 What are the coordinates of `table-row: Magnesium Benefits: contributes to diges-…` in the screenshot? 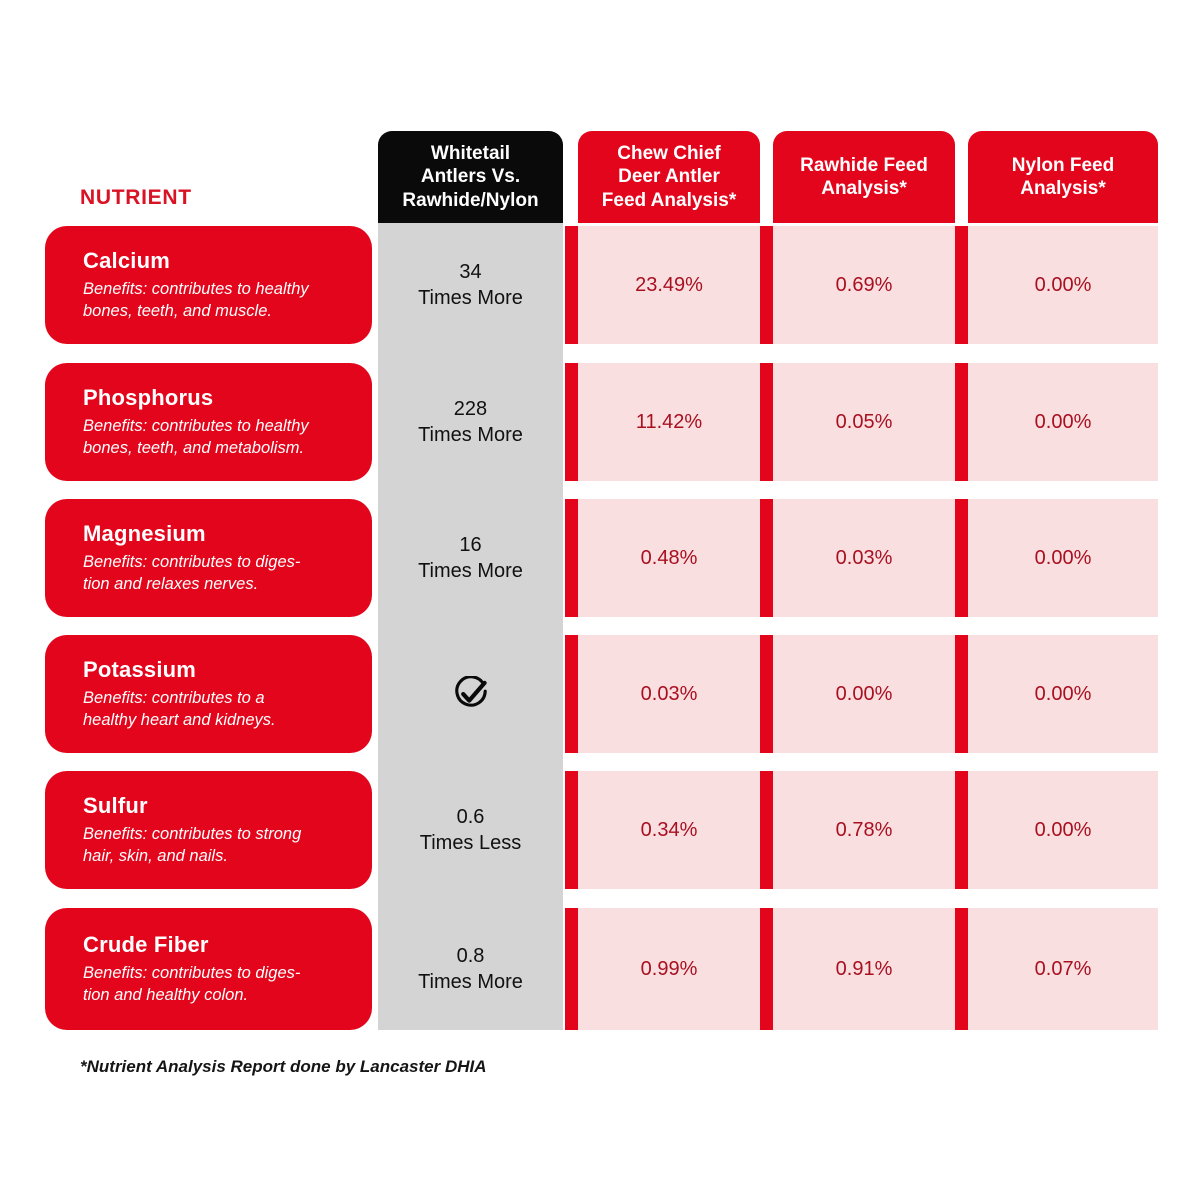 It's located at (600, 558).